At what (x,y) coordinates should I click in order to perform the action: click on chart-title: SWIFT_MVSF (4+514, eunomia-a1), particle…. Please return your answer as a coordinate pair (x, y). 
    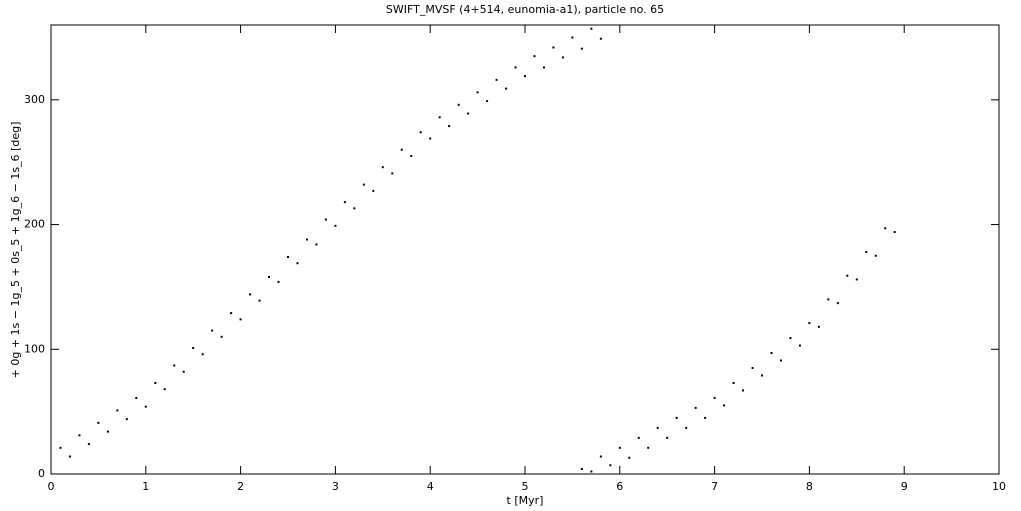
    Looking at the image, I should click on (525, 9).